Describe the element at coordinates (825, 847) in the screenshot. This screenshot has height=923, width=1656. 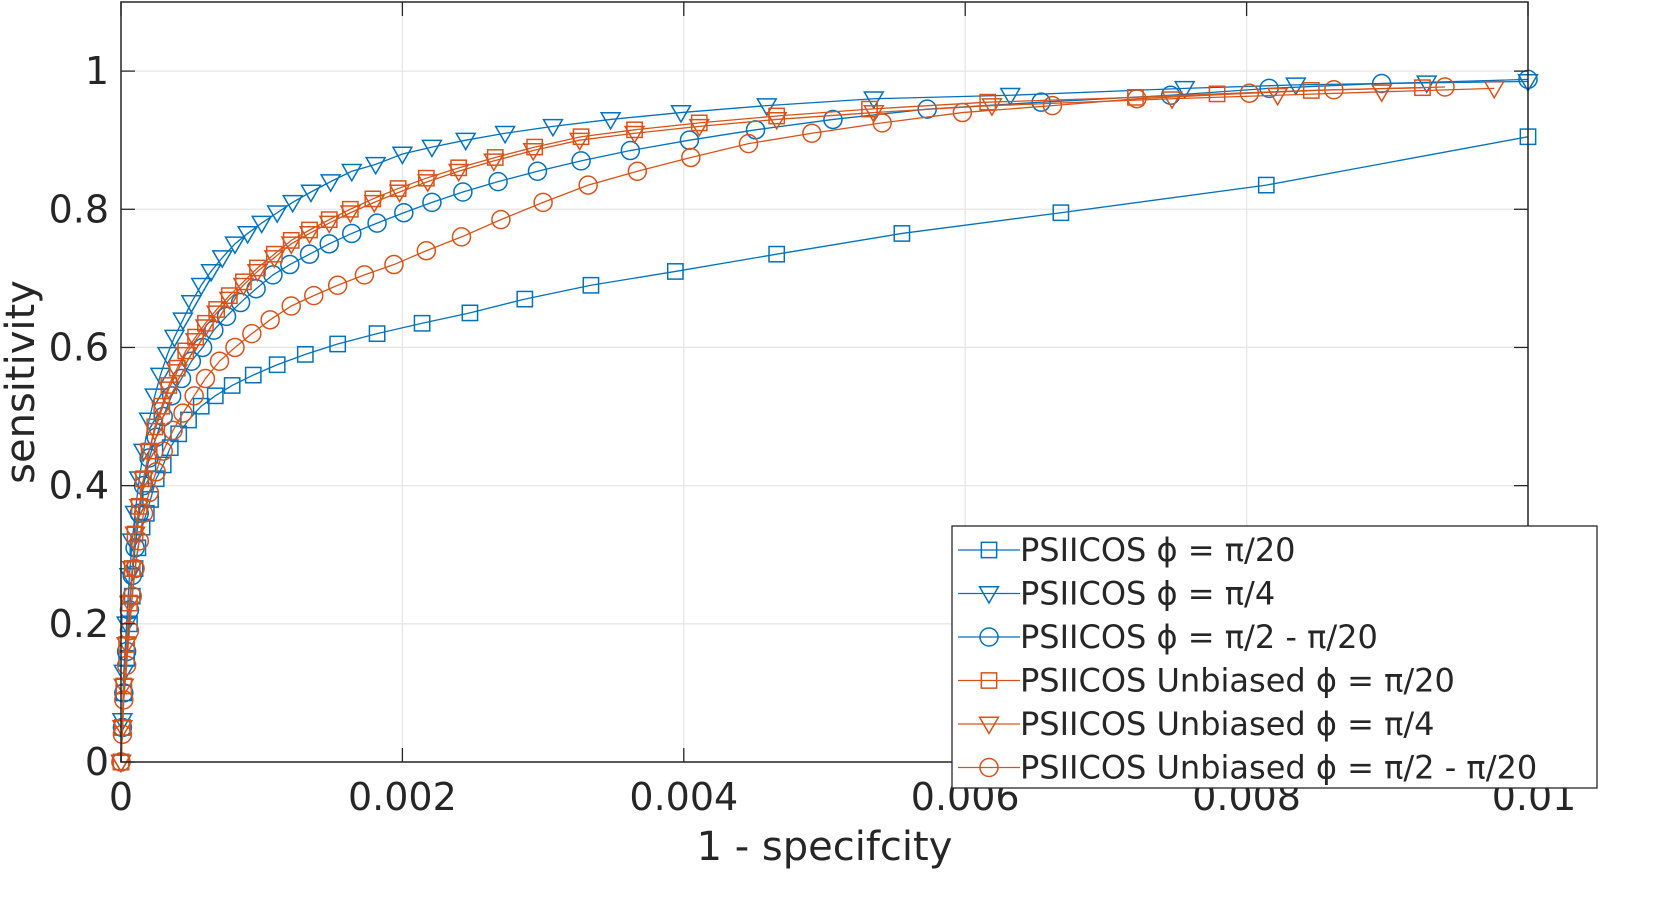
I see `x-axis-label: 1 - specifcity` at that location.